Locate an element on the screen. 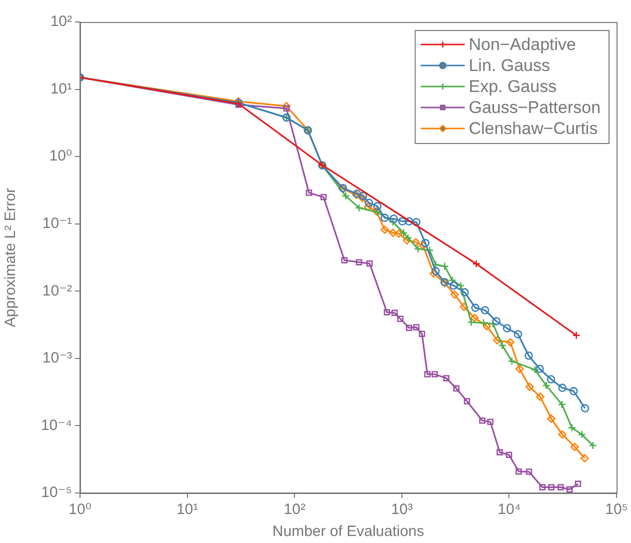 This screenshot has width=631, height=543. x-tick-label: 10⁰ is located at coordinates (80, 509).